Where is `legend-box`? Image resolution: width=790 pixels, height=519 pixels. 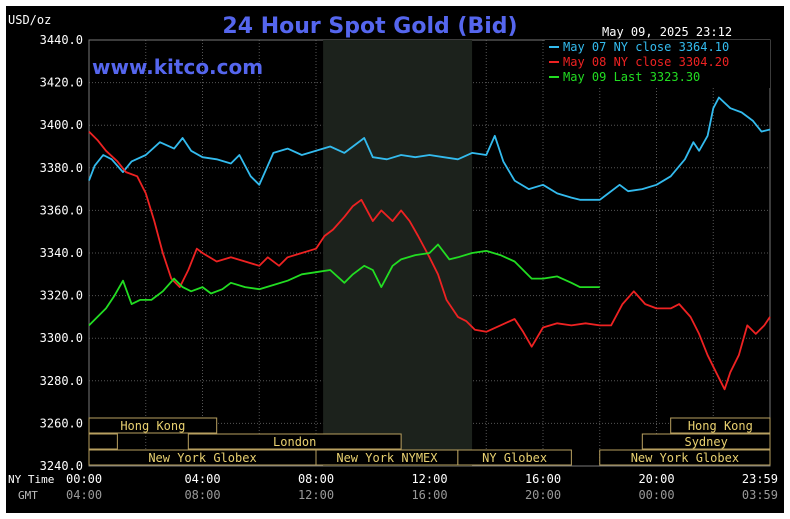
legend-box is located at coordinates (657, 64).